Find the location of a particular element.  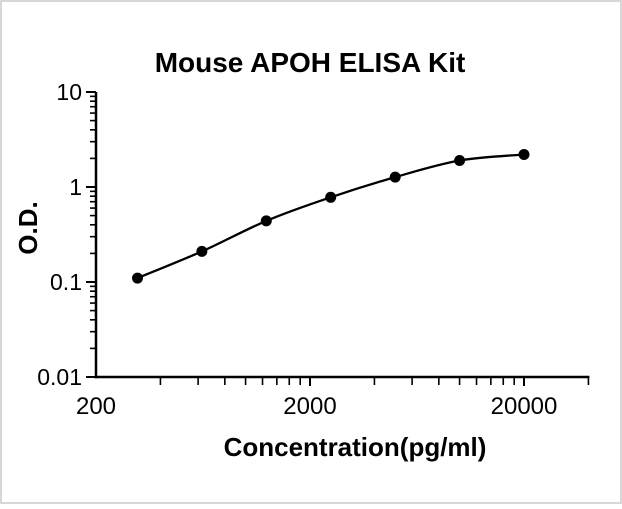

x-tick-label: 2000 is located at coordinates (309, 406).